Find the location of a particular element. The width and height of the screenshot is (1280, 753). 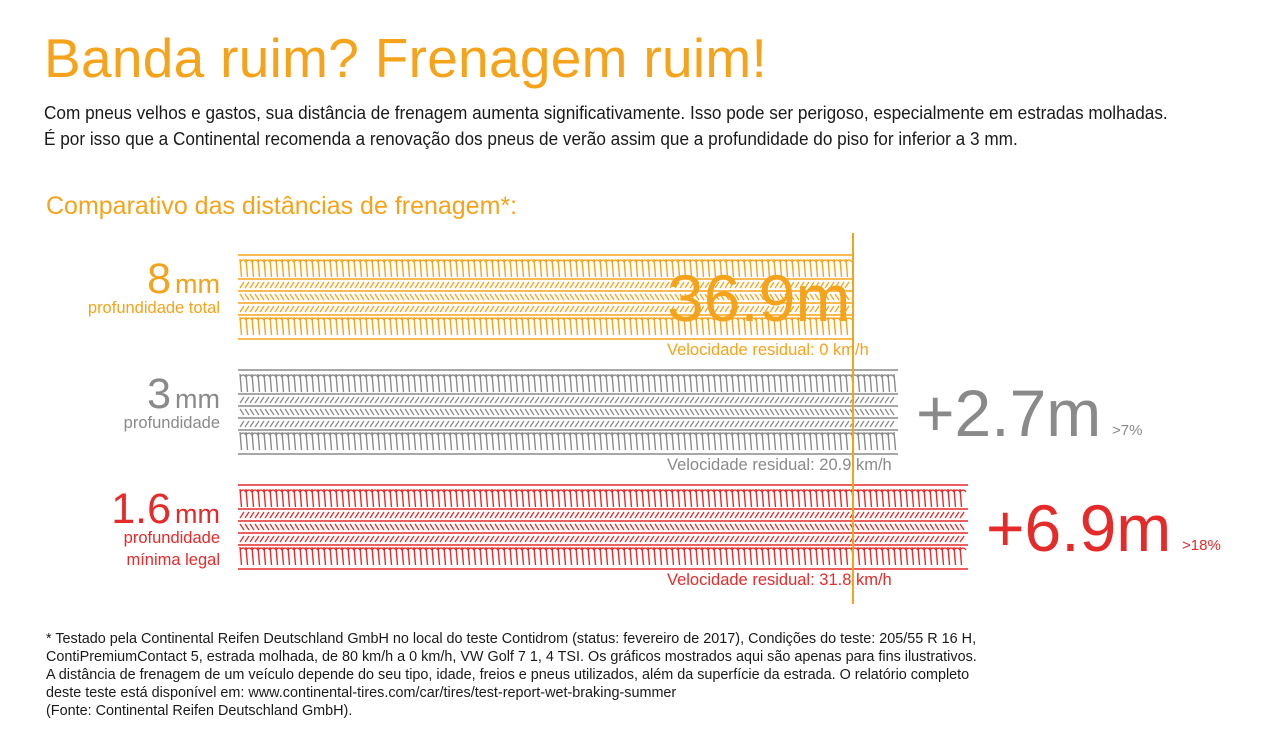

depth-value: 1.6 is located at coordinates (141, 509).